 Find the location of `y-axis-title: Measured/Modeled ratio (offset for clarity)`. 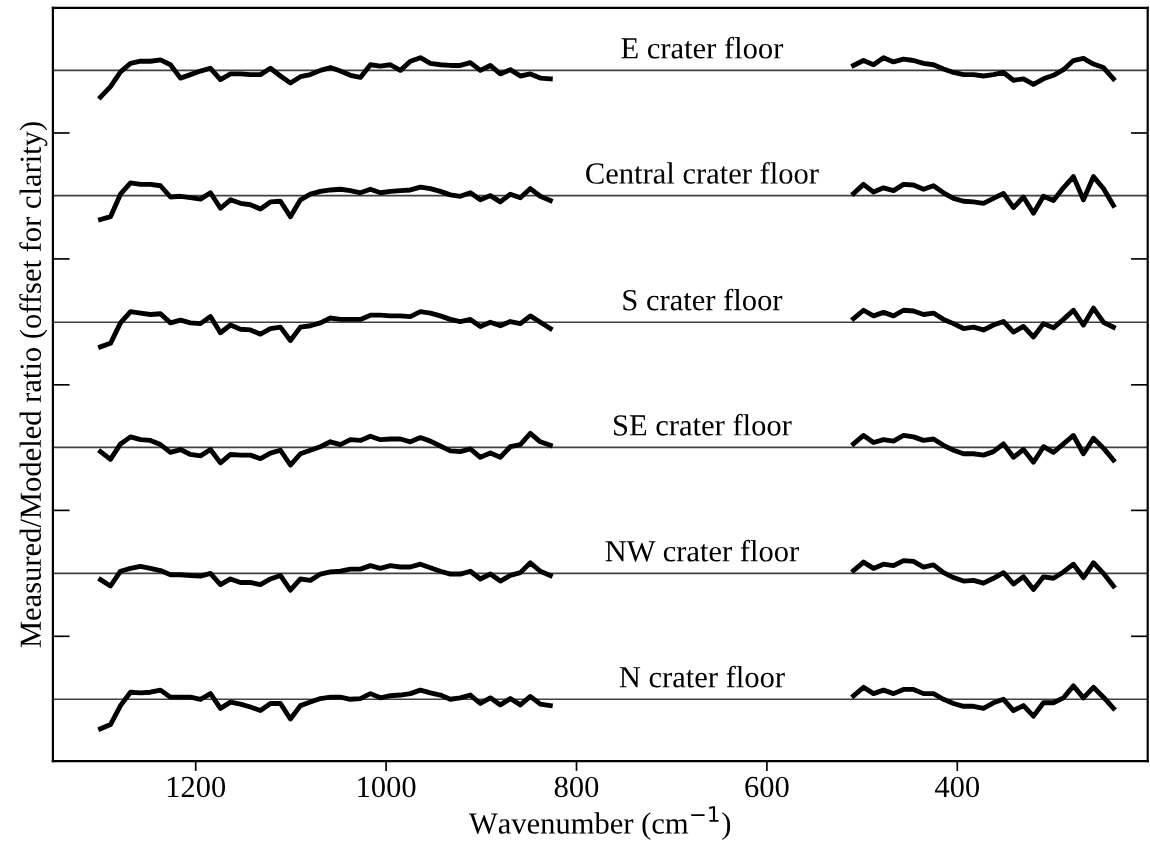

y-axis-title: Measured/Modeled ratio (offset for clarity) is located at coordinates (33, 385).